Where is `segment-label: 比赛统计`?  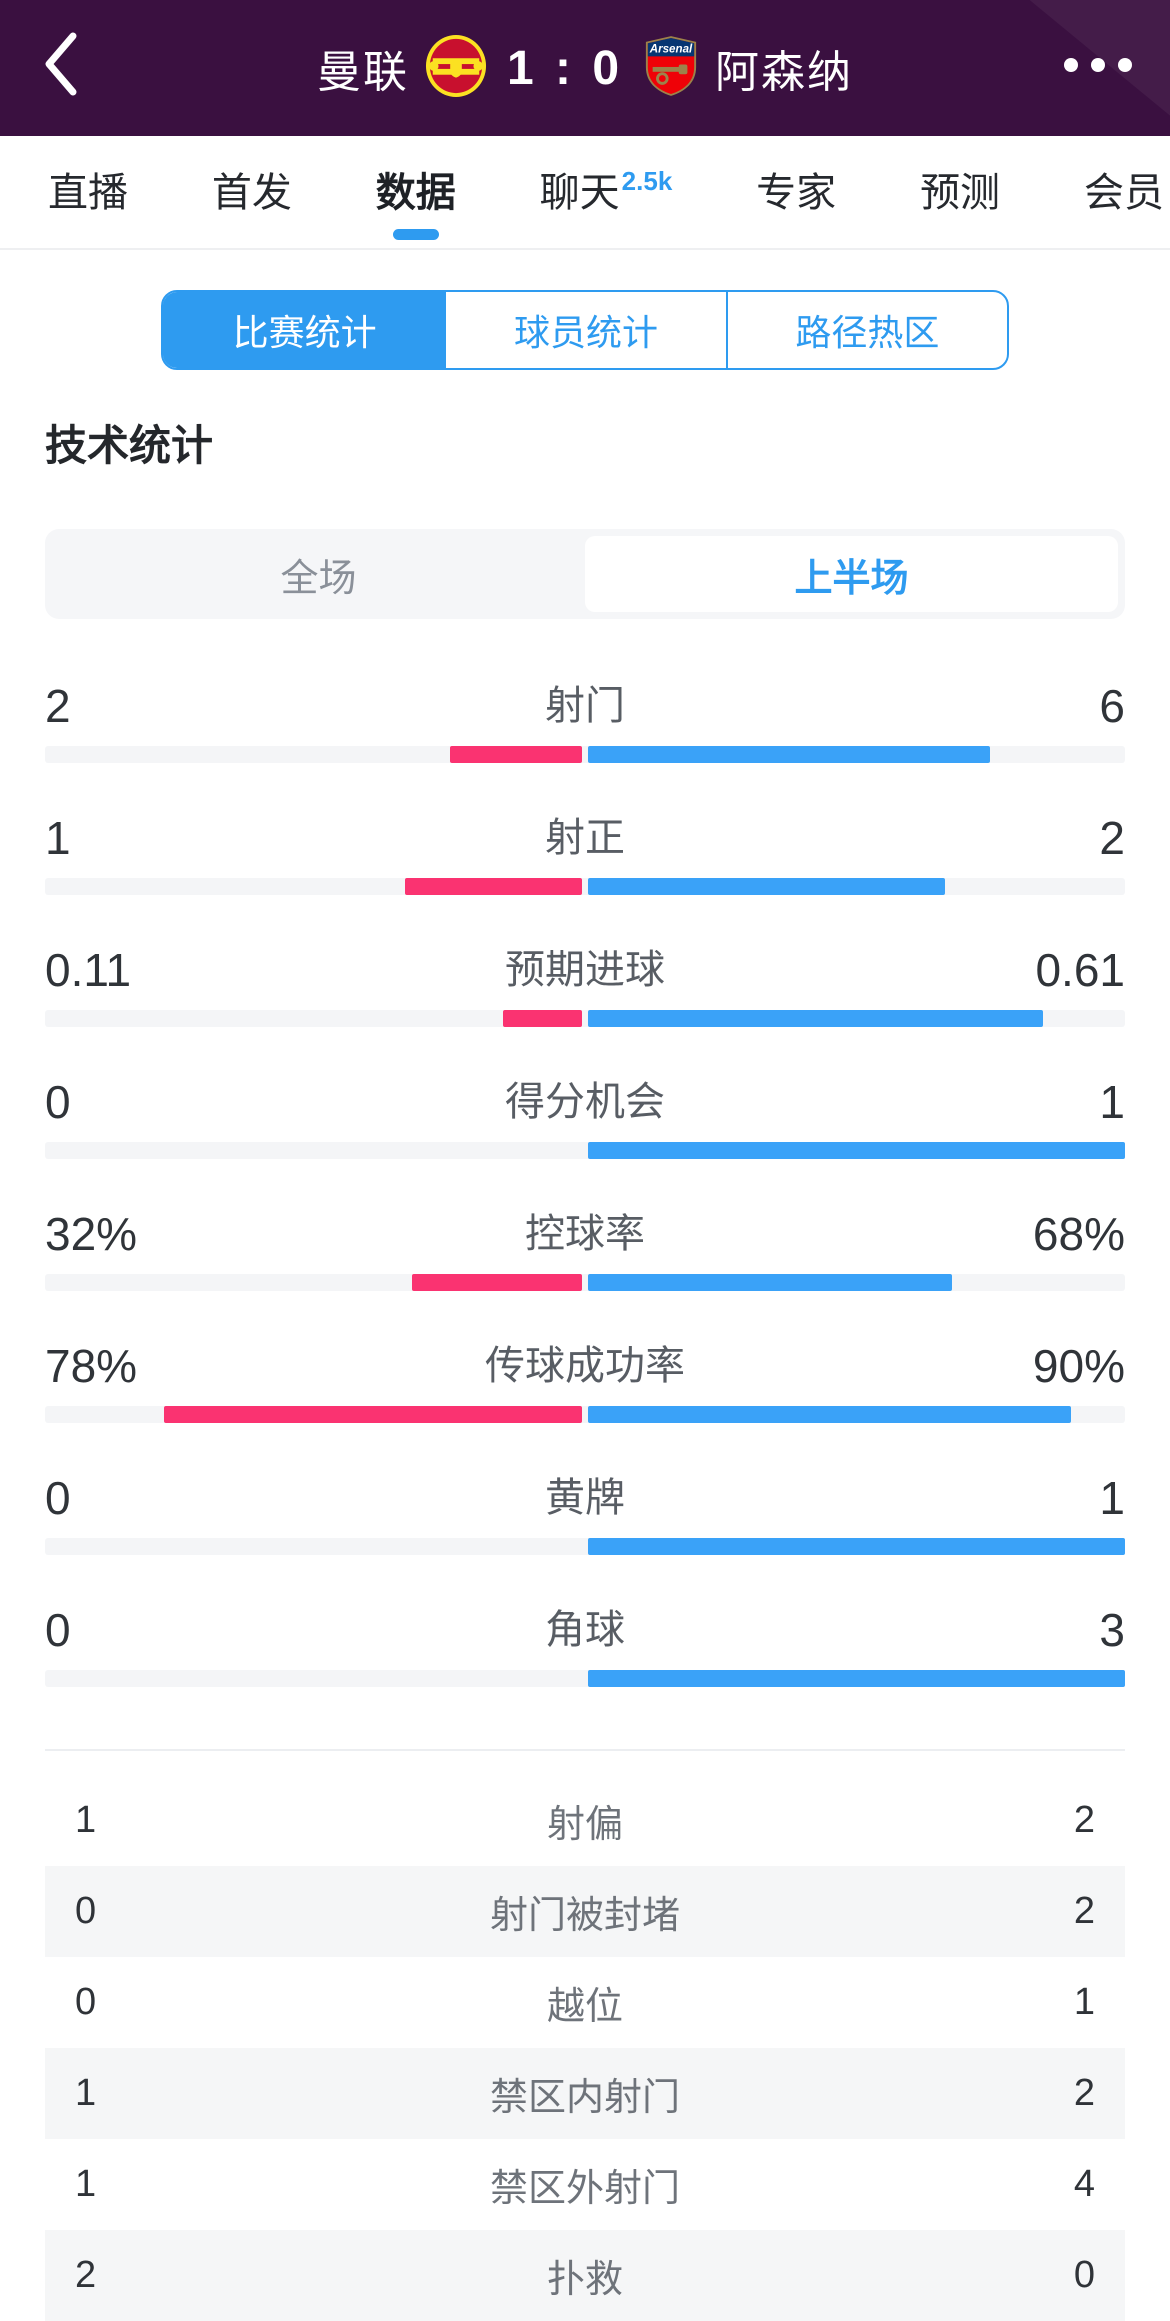 segment-label: 比赛统计 is located at coordinates (304, 332).